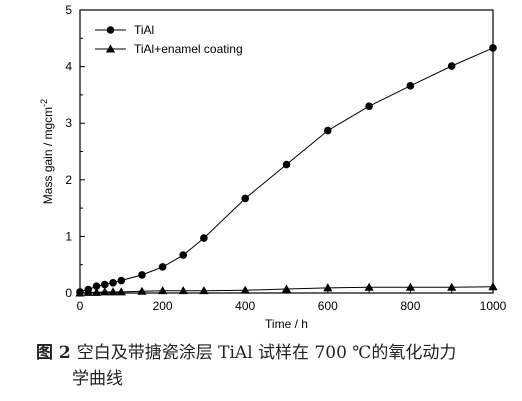 Image resolution: width=522 pixels, height=401 pixels. What do you see at coordinates (169, 39) in the screenshot?
I see `legend: TiAl TiAl+enamel coating` at bounding box center [169, 39].